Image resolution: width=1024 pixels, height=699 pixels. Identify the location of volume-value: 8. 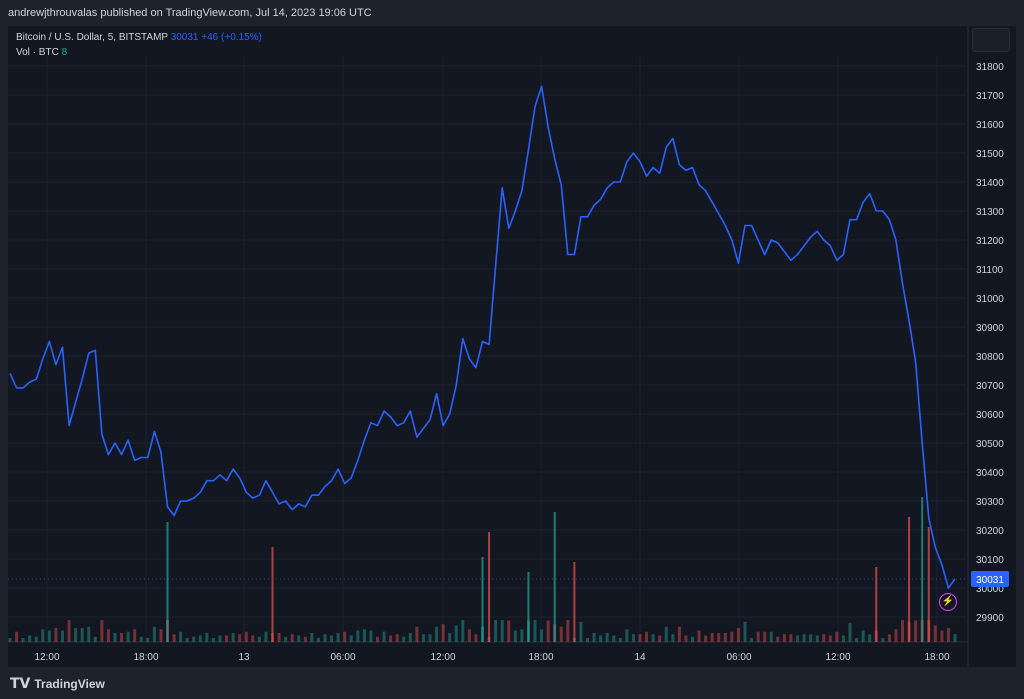
(64, 52).